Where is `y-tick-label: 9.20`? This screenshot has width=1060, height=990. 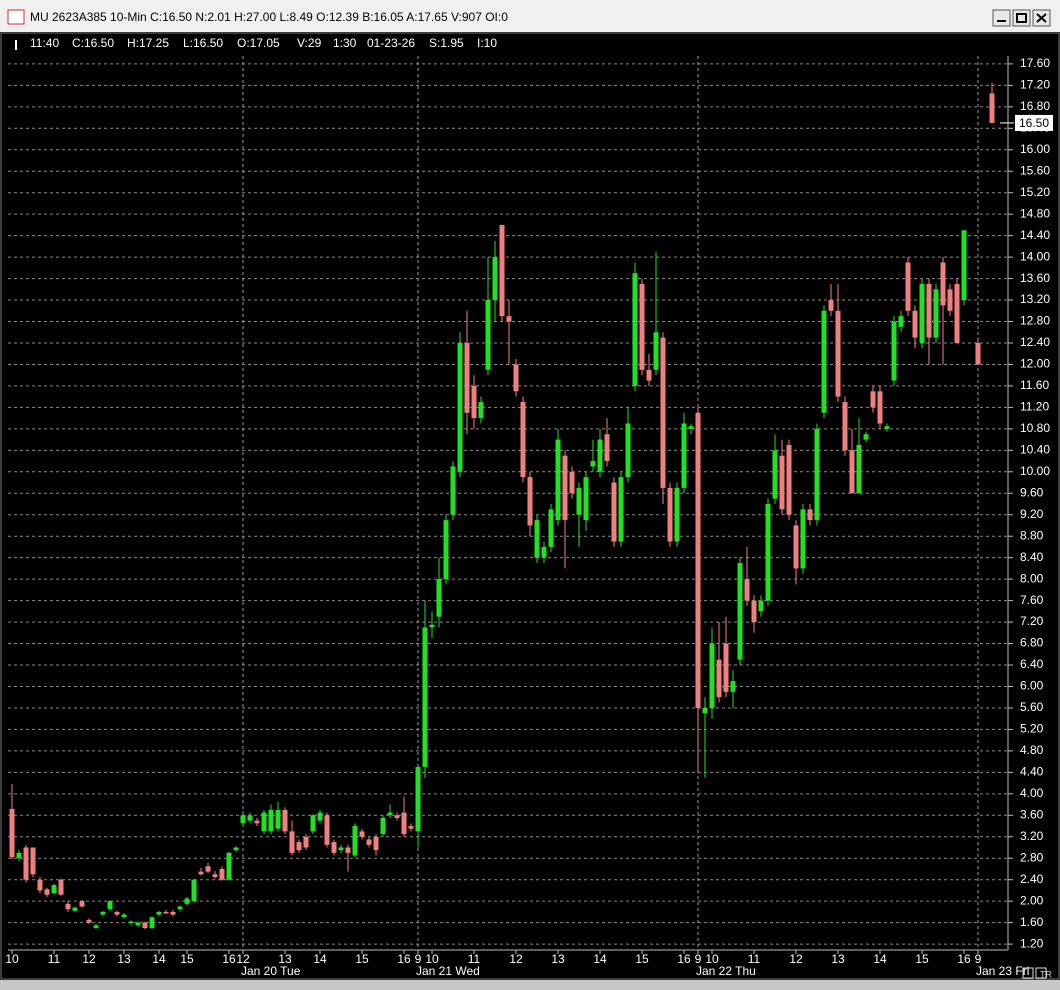 y-tick-label: 9.20 is located at coordinates (1032, 514).